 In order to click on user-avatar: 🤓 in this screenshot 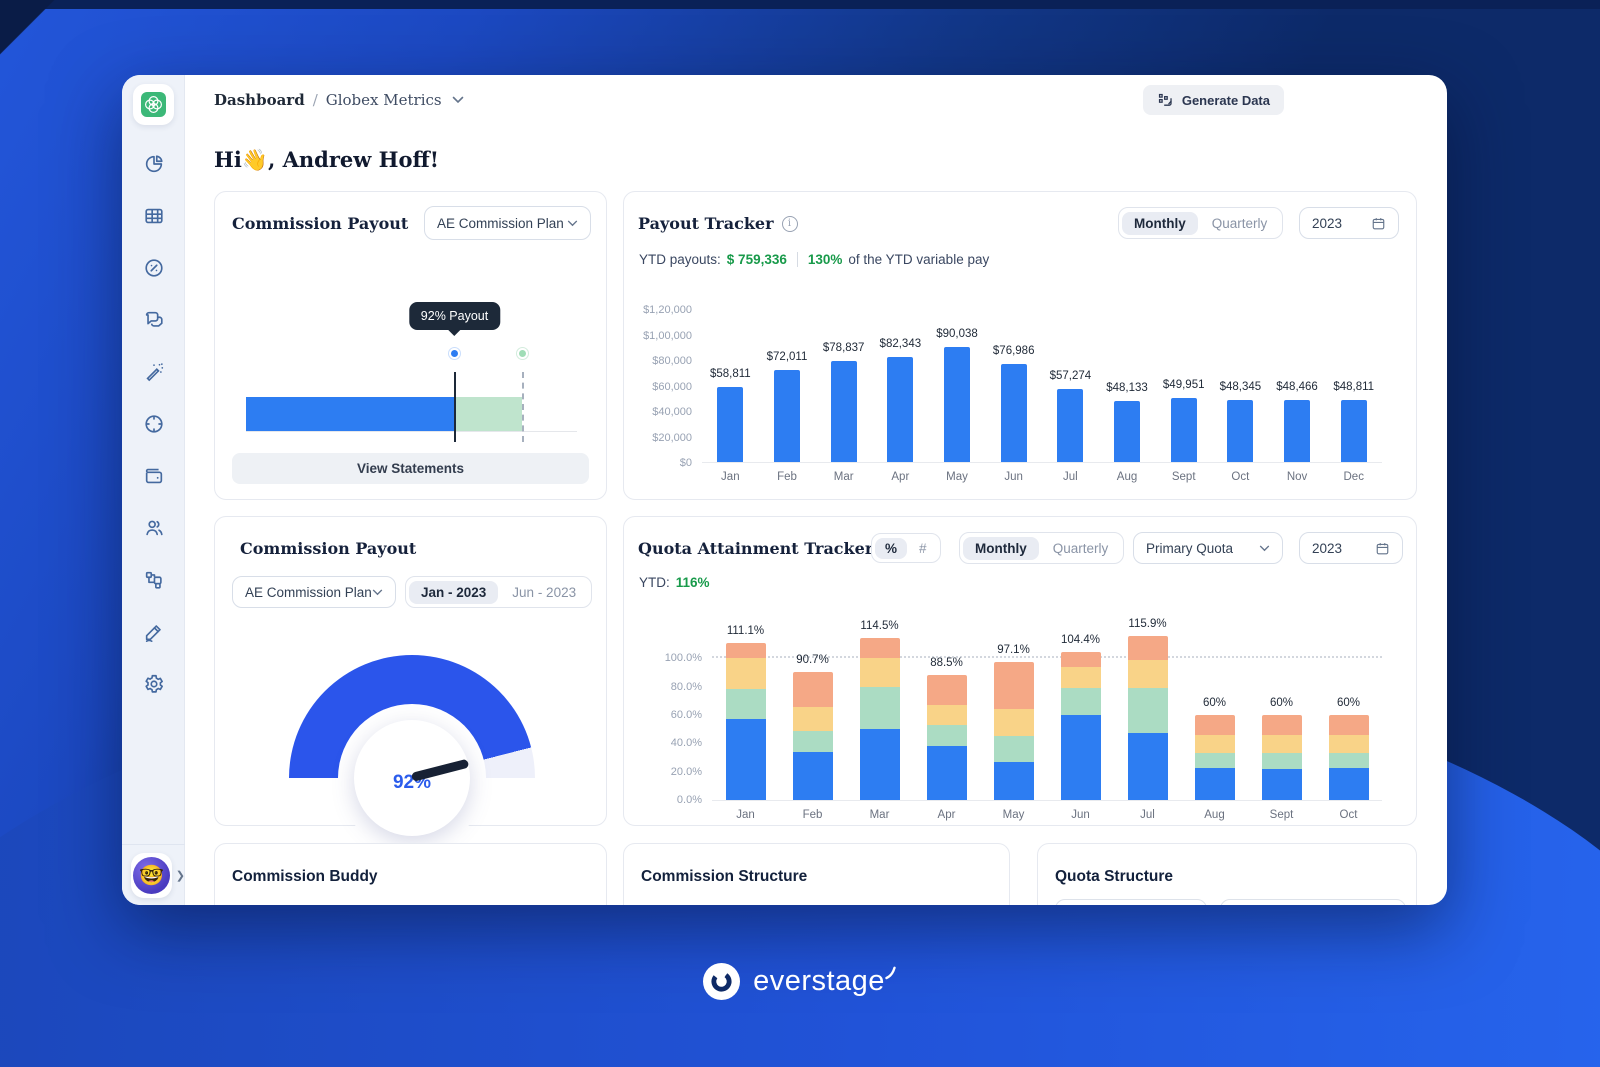, I will do `click(151, 875)`.